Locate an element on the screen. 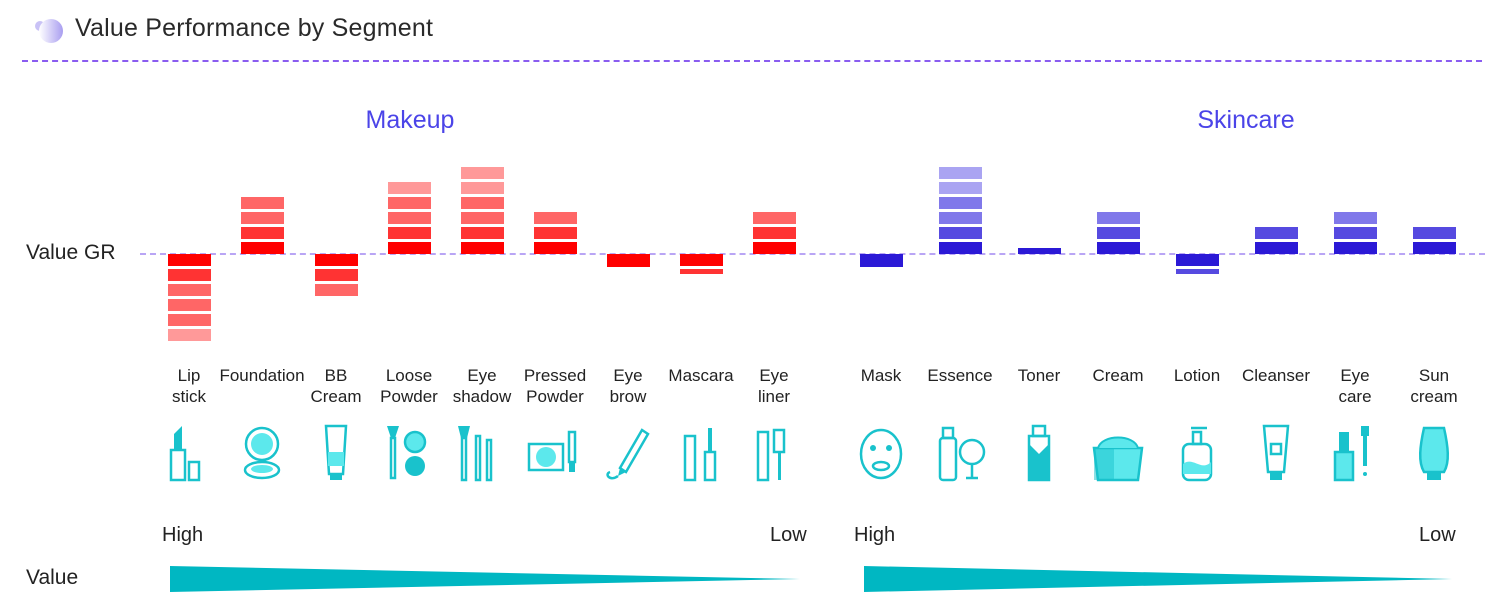 The height and width of the screenshot is (608, 1512). pressed-powder-icon is located at coordinates (552, 451).